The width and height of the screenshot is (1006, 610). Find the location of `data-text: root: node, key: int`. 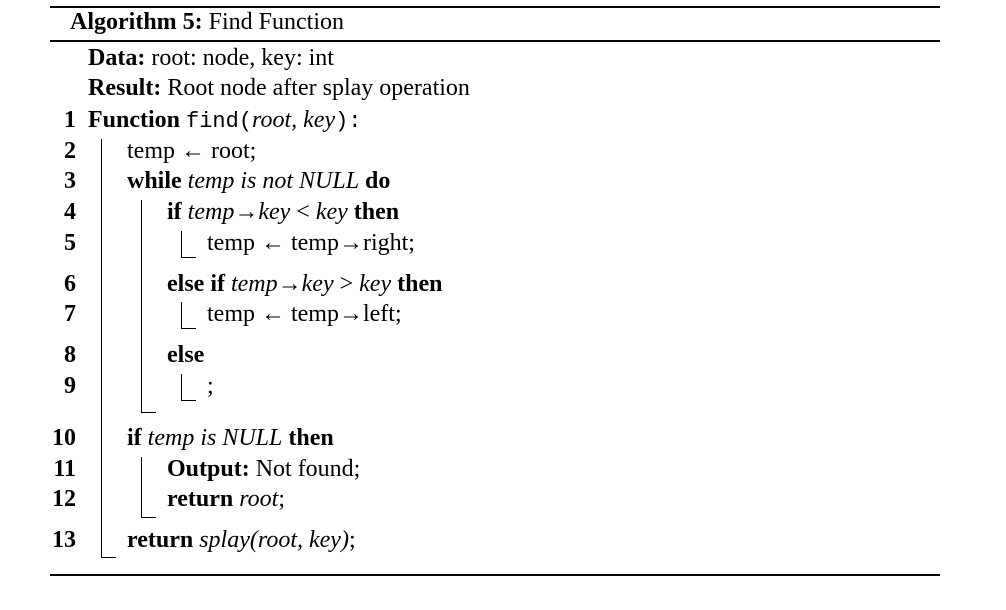

data-text: root: node, key: int is located at coordinates (242, 58).